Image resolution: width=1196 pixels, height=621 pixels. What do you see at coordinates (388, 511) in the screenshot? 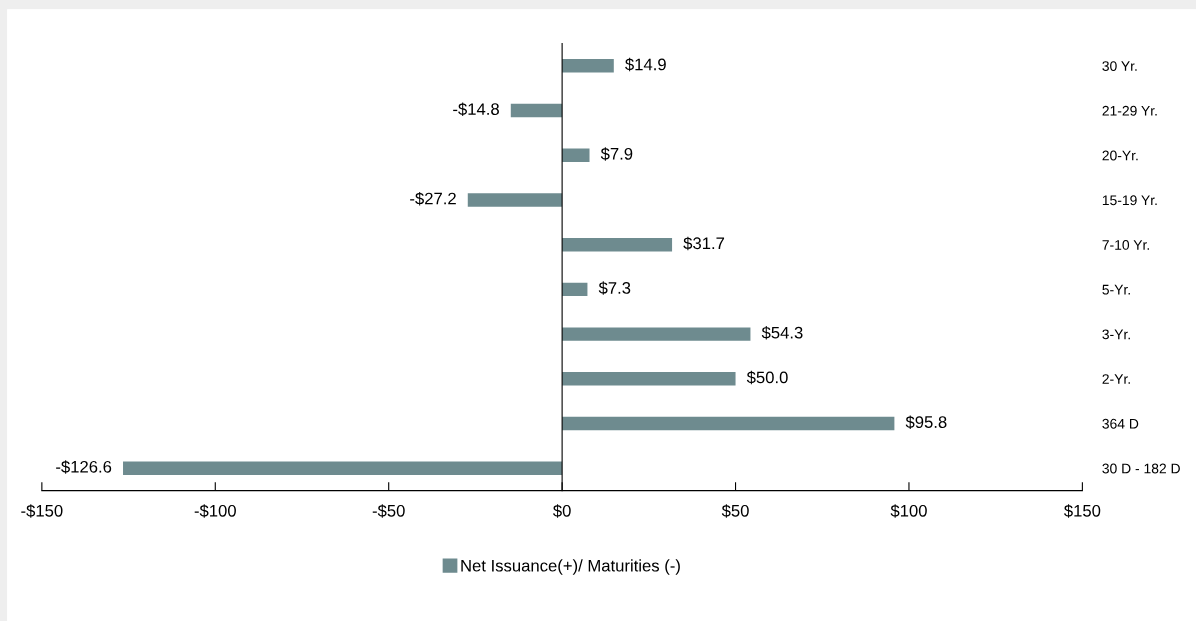
I see `x-tick-label: -$50` at bounding box center [388, 511].